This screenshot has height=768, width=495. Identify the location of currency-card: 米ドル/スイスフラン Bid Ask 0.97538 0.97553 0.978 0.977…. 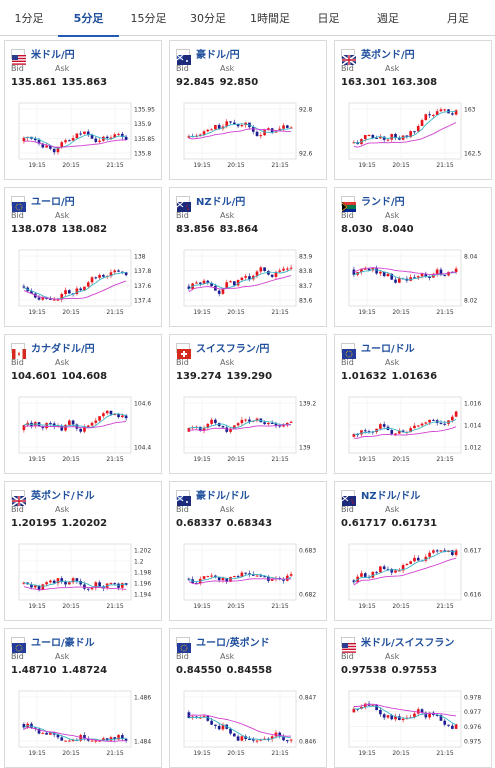
(413, 698).